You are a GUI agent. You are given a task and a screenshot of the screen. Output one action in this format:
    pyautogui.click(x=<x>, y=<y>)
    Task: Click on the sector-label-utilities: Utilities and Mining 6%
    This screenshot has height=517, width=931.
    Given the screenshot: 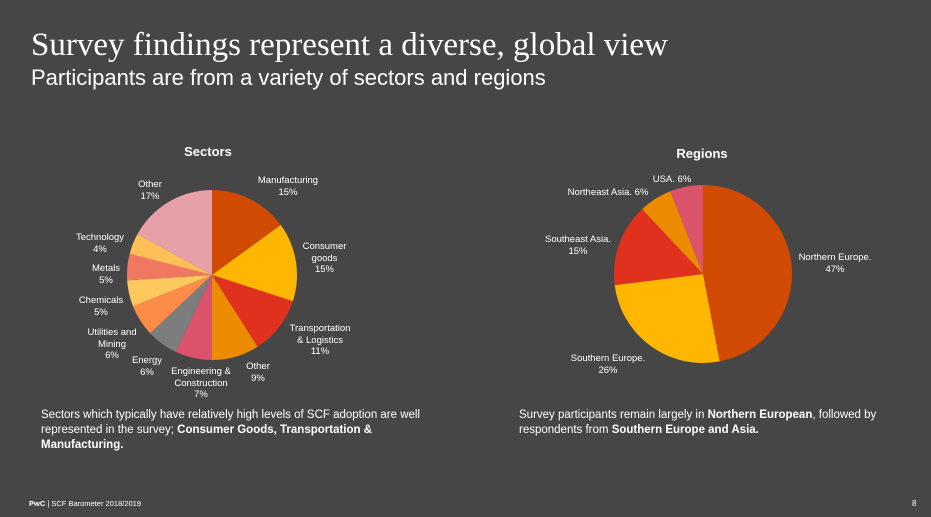 What is the action you would take?
    pyautogui.click(x=112, y=344)
    